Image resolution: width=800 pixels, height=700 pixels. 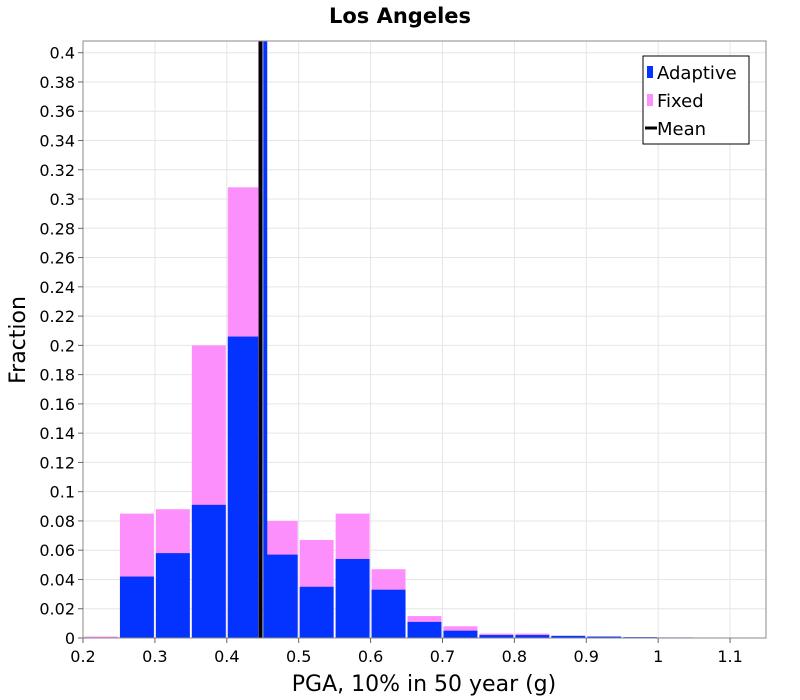 I want to click on legend: Adaptive Fixed Mean, so click(x=696, y=100).